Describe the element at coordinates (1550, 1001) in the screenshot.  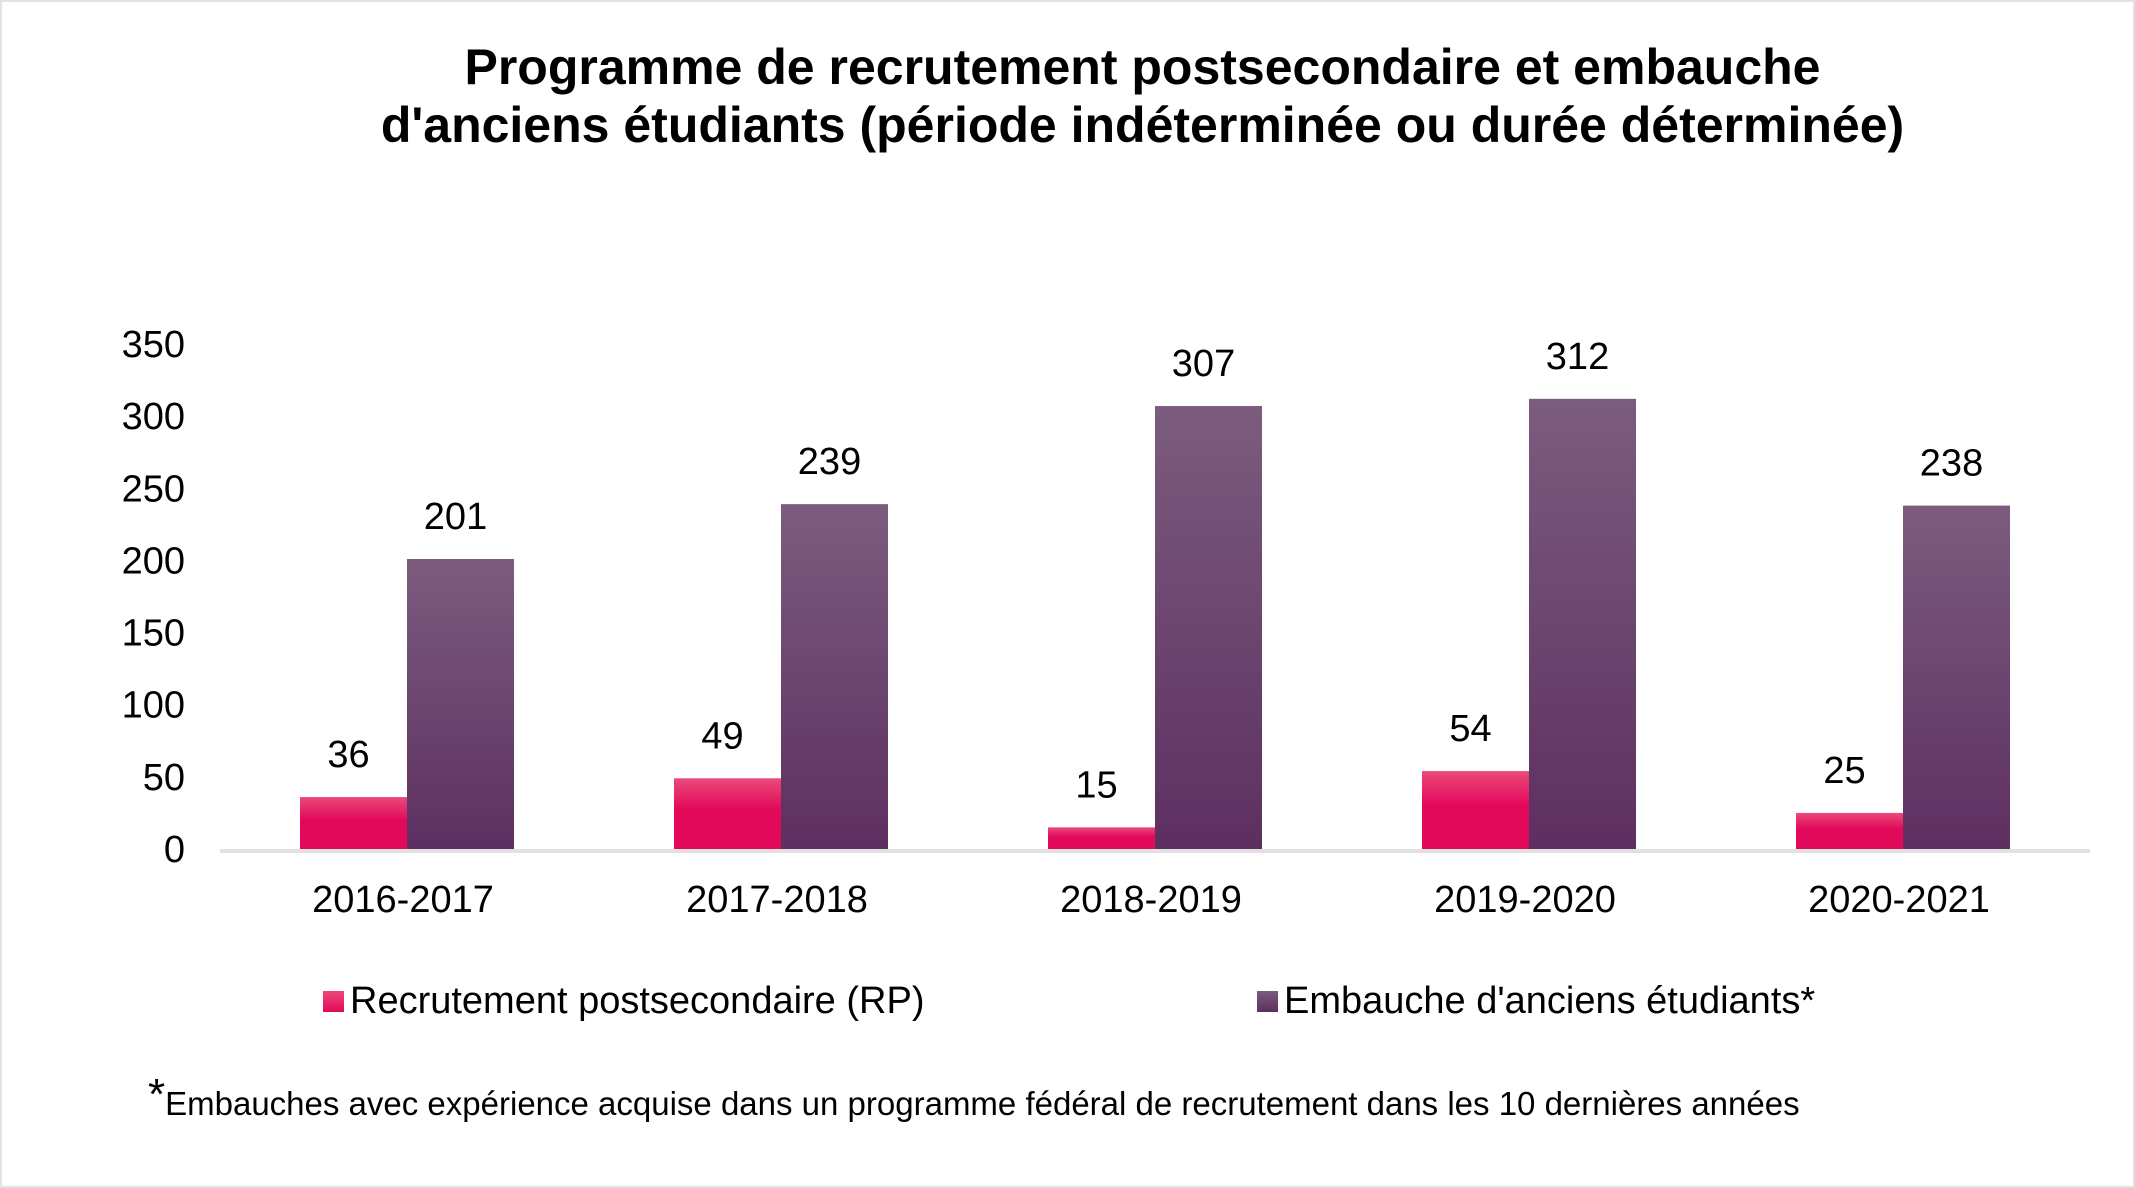
I see `legend-label-anciens: Embauche d'anciens étudiants*` at that location.